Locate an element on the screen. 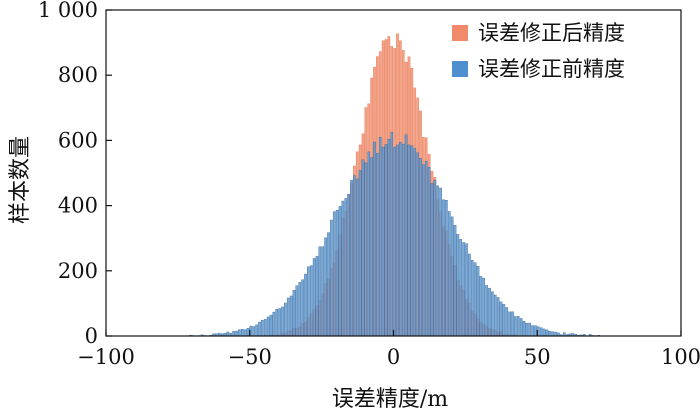 Image resolution: width=700 pixels, height=420 pixels. legend-label-before: 误差修正前精度 is located at coordinates (551, 69).